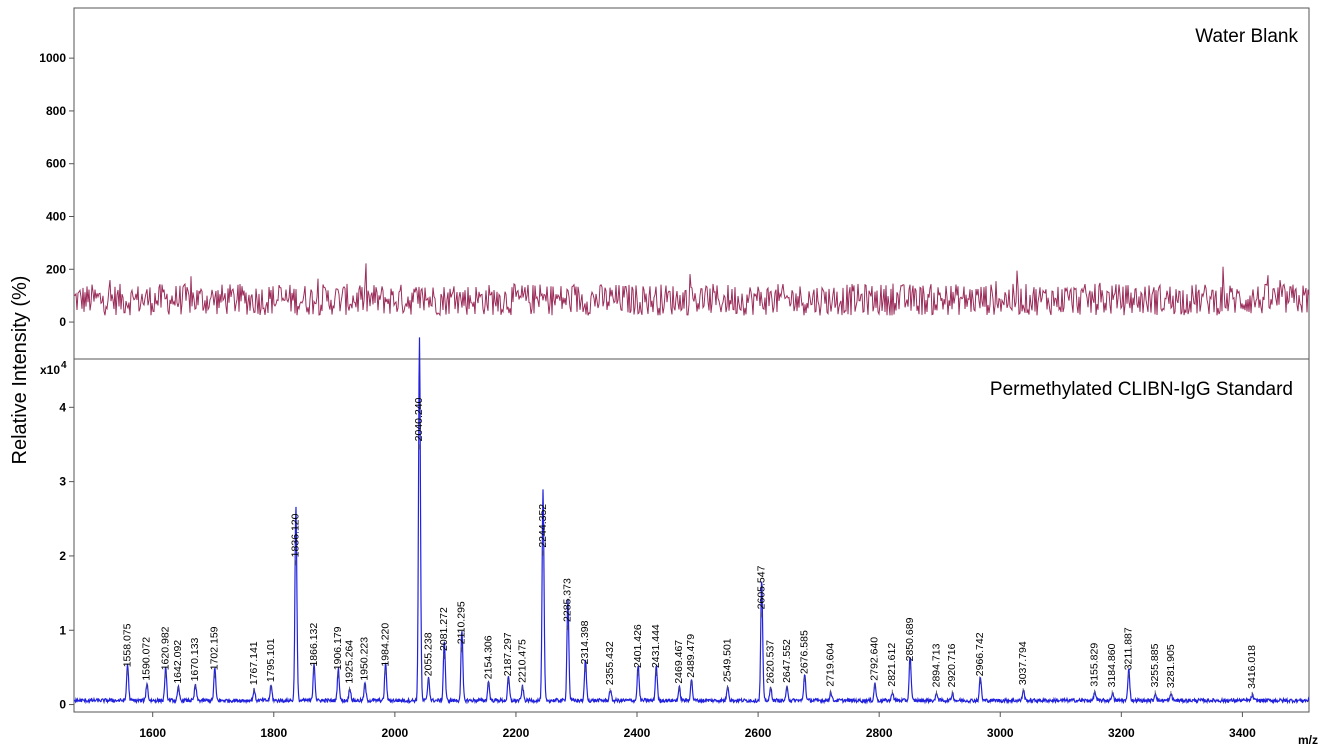 Image resolution: width=1330 pixels, height=748 pixels. I want to click on xtick-label: 2800, so click(879, 733).